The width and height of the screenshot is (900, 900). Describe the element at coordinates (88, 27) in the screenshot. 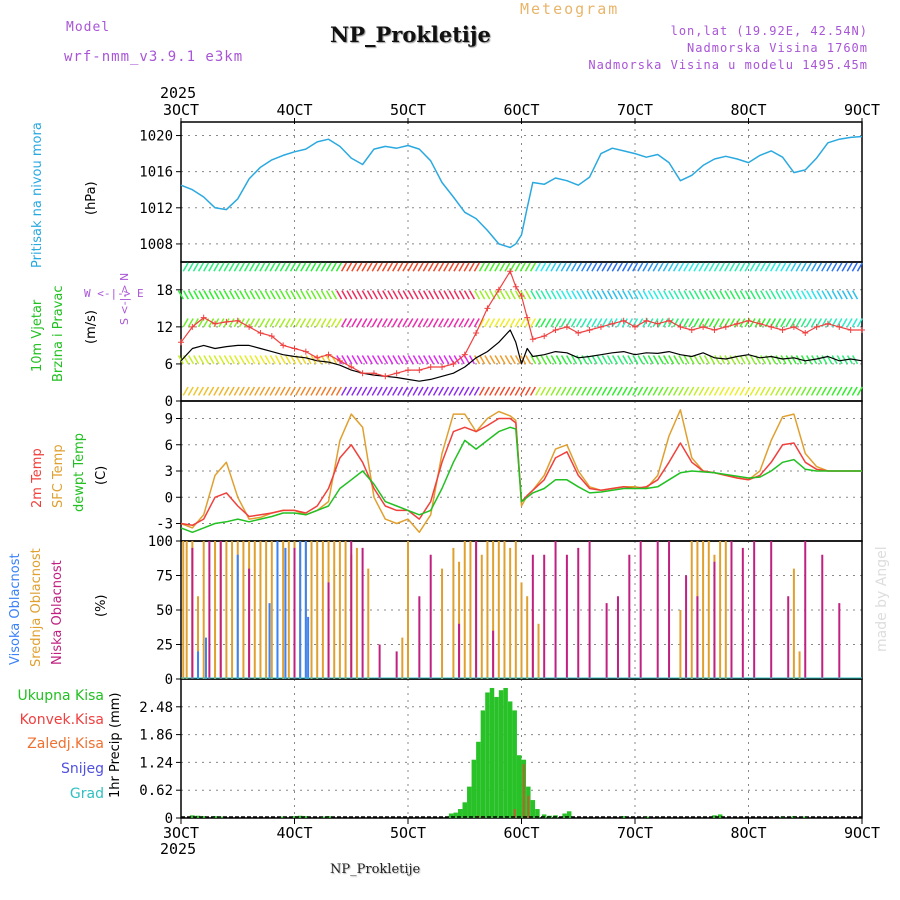

I see `model-label: Model` at that location.